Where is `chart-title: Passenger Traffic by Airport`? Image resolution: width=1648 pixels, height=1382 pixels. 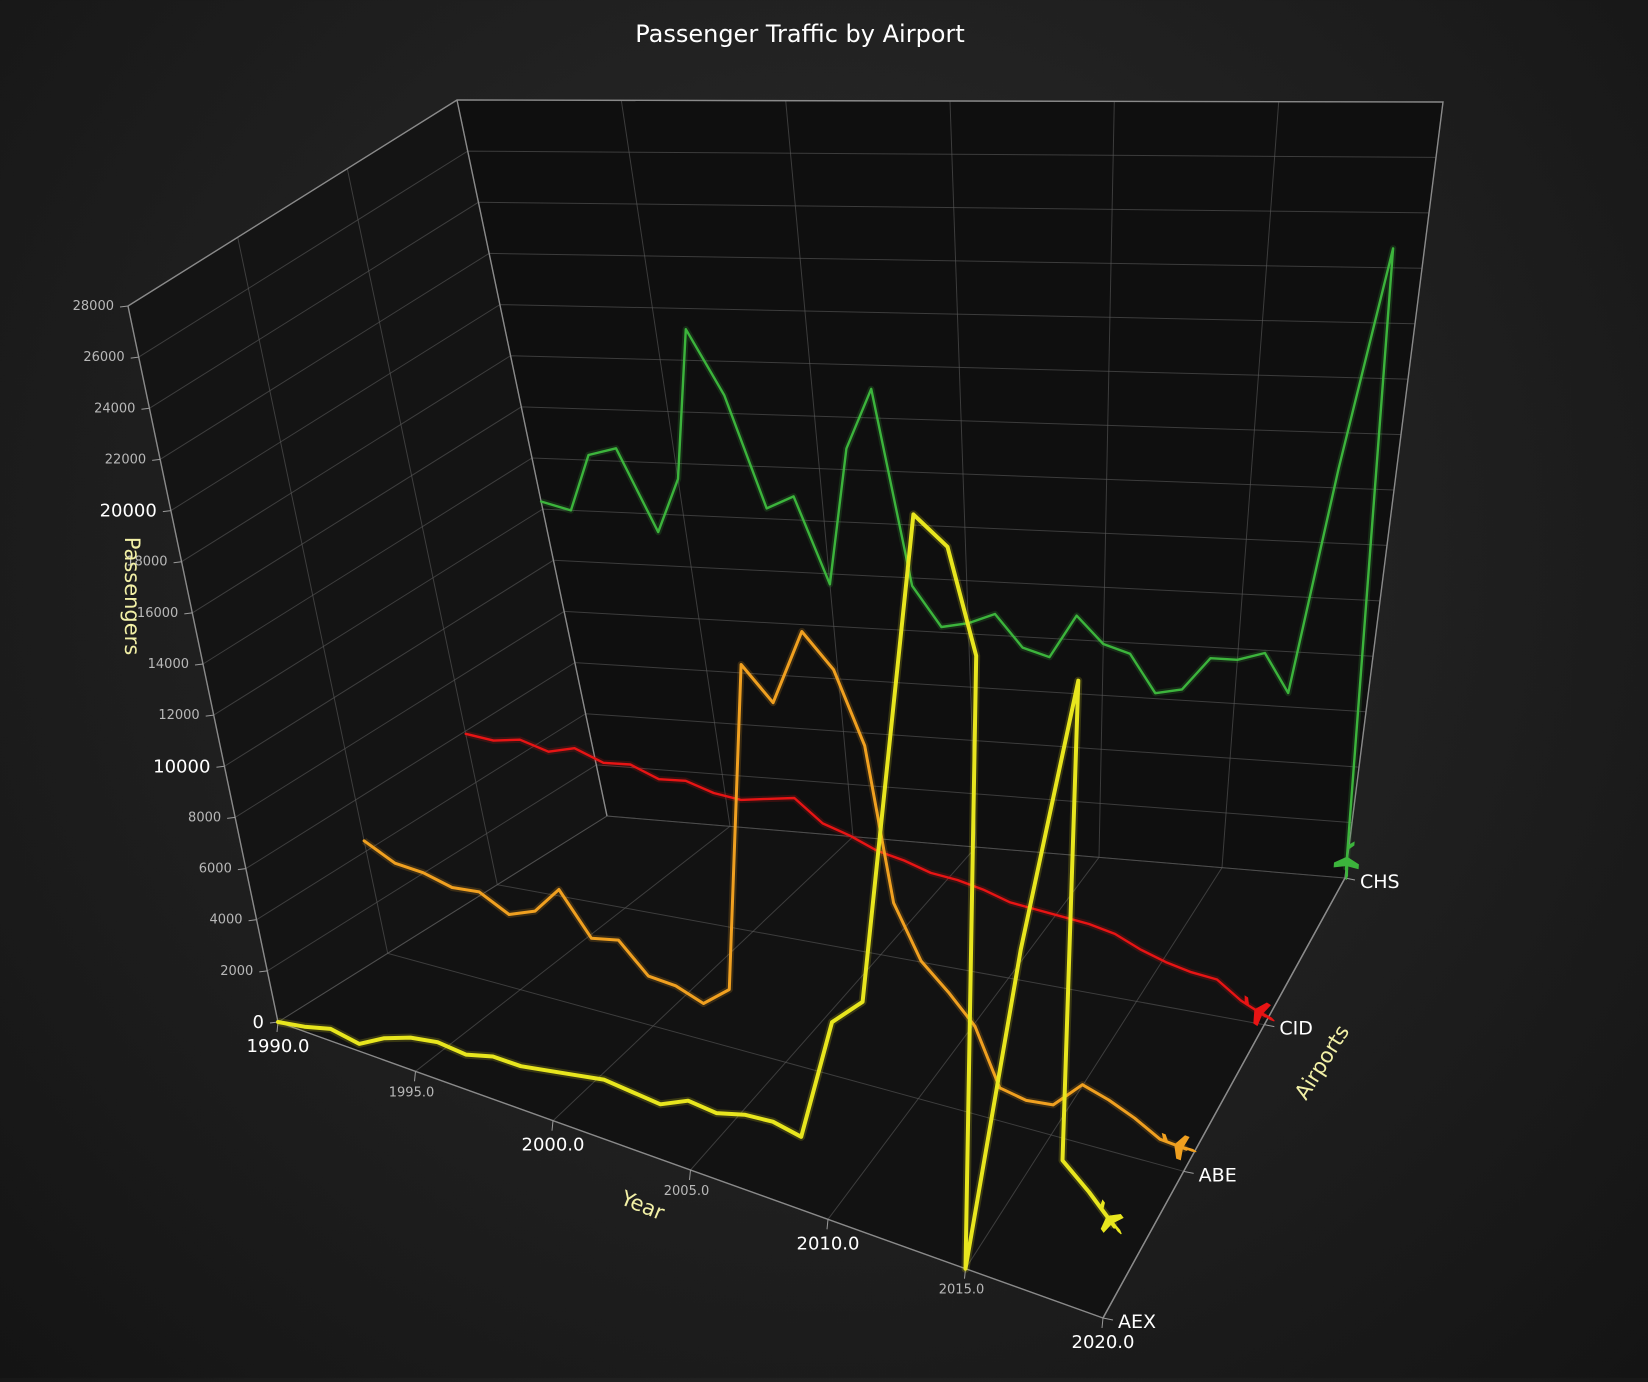
chart-title: Passenger Traffic by Airport is located at coordinates (800, 34).